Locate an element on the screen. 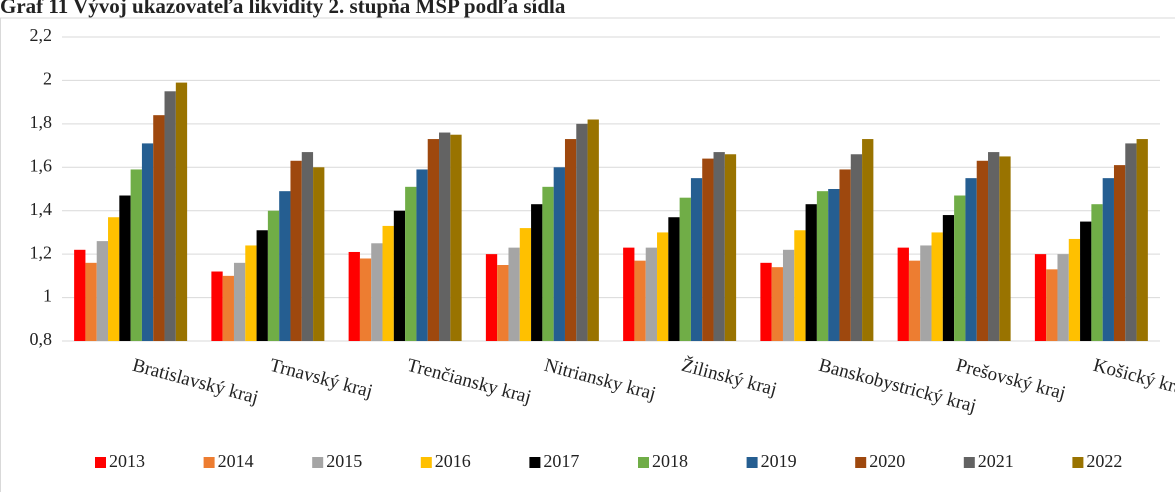  y-tick-label: 1 is located at coordinates (47, 296).